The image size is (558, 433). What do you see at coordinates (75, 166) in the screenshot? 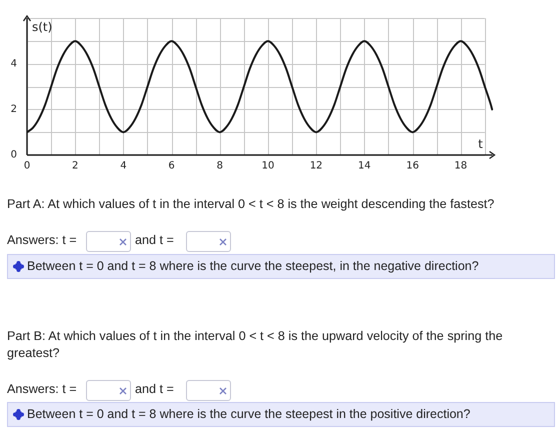
I see `x-tick-label: 2` at bounding box center [75, 166].